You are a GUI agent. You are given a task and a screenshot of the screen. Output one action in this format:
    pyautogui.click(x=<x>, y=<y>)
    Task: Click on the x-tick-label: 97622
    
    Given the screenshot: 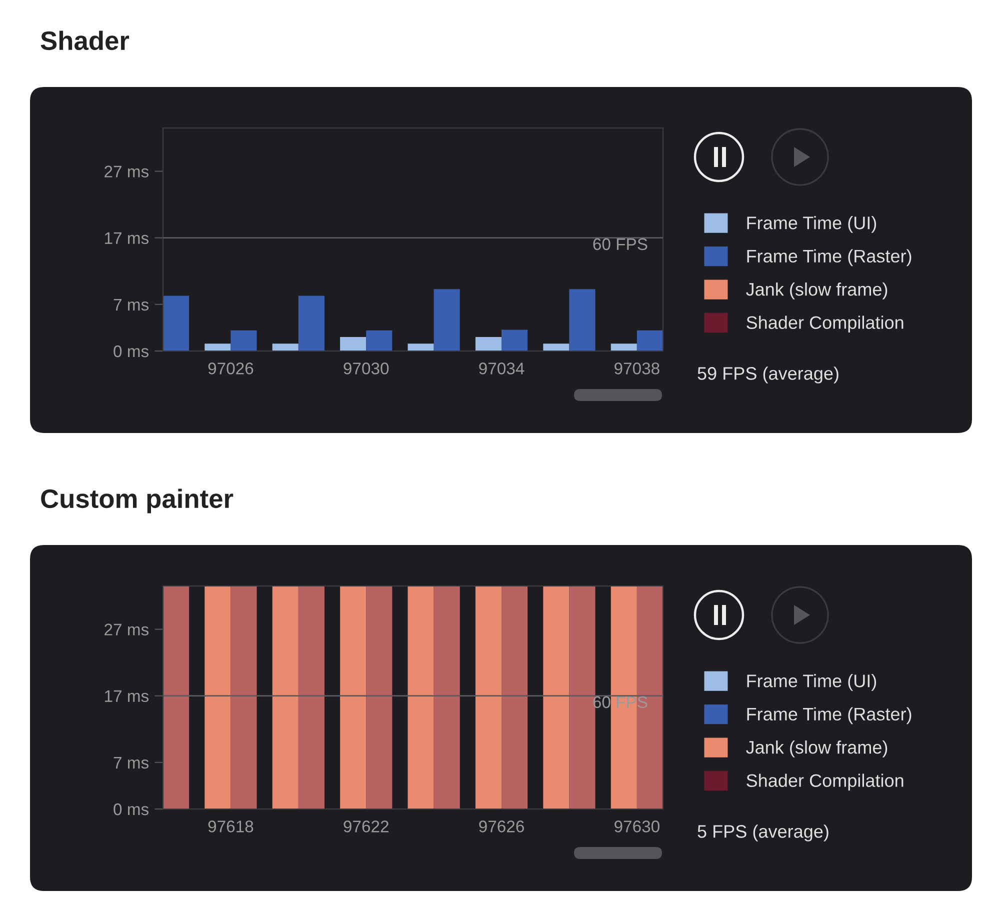 What is the action you would take?
    pyautogui.click(x=366, y=826)
    